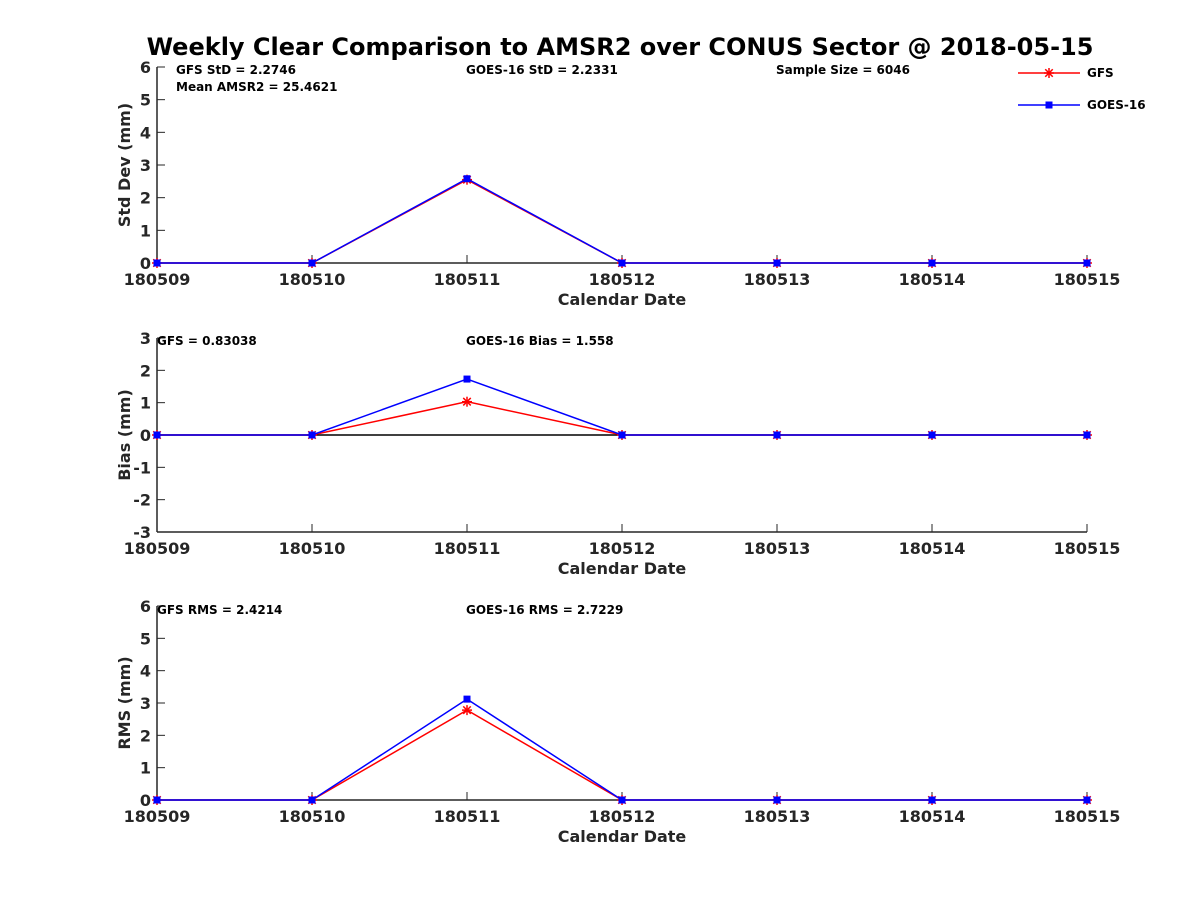  What do you see at coordinates (142, 532) in the screenshot?
I see `y-tick-label: -3` at bounding box center [142, 532].